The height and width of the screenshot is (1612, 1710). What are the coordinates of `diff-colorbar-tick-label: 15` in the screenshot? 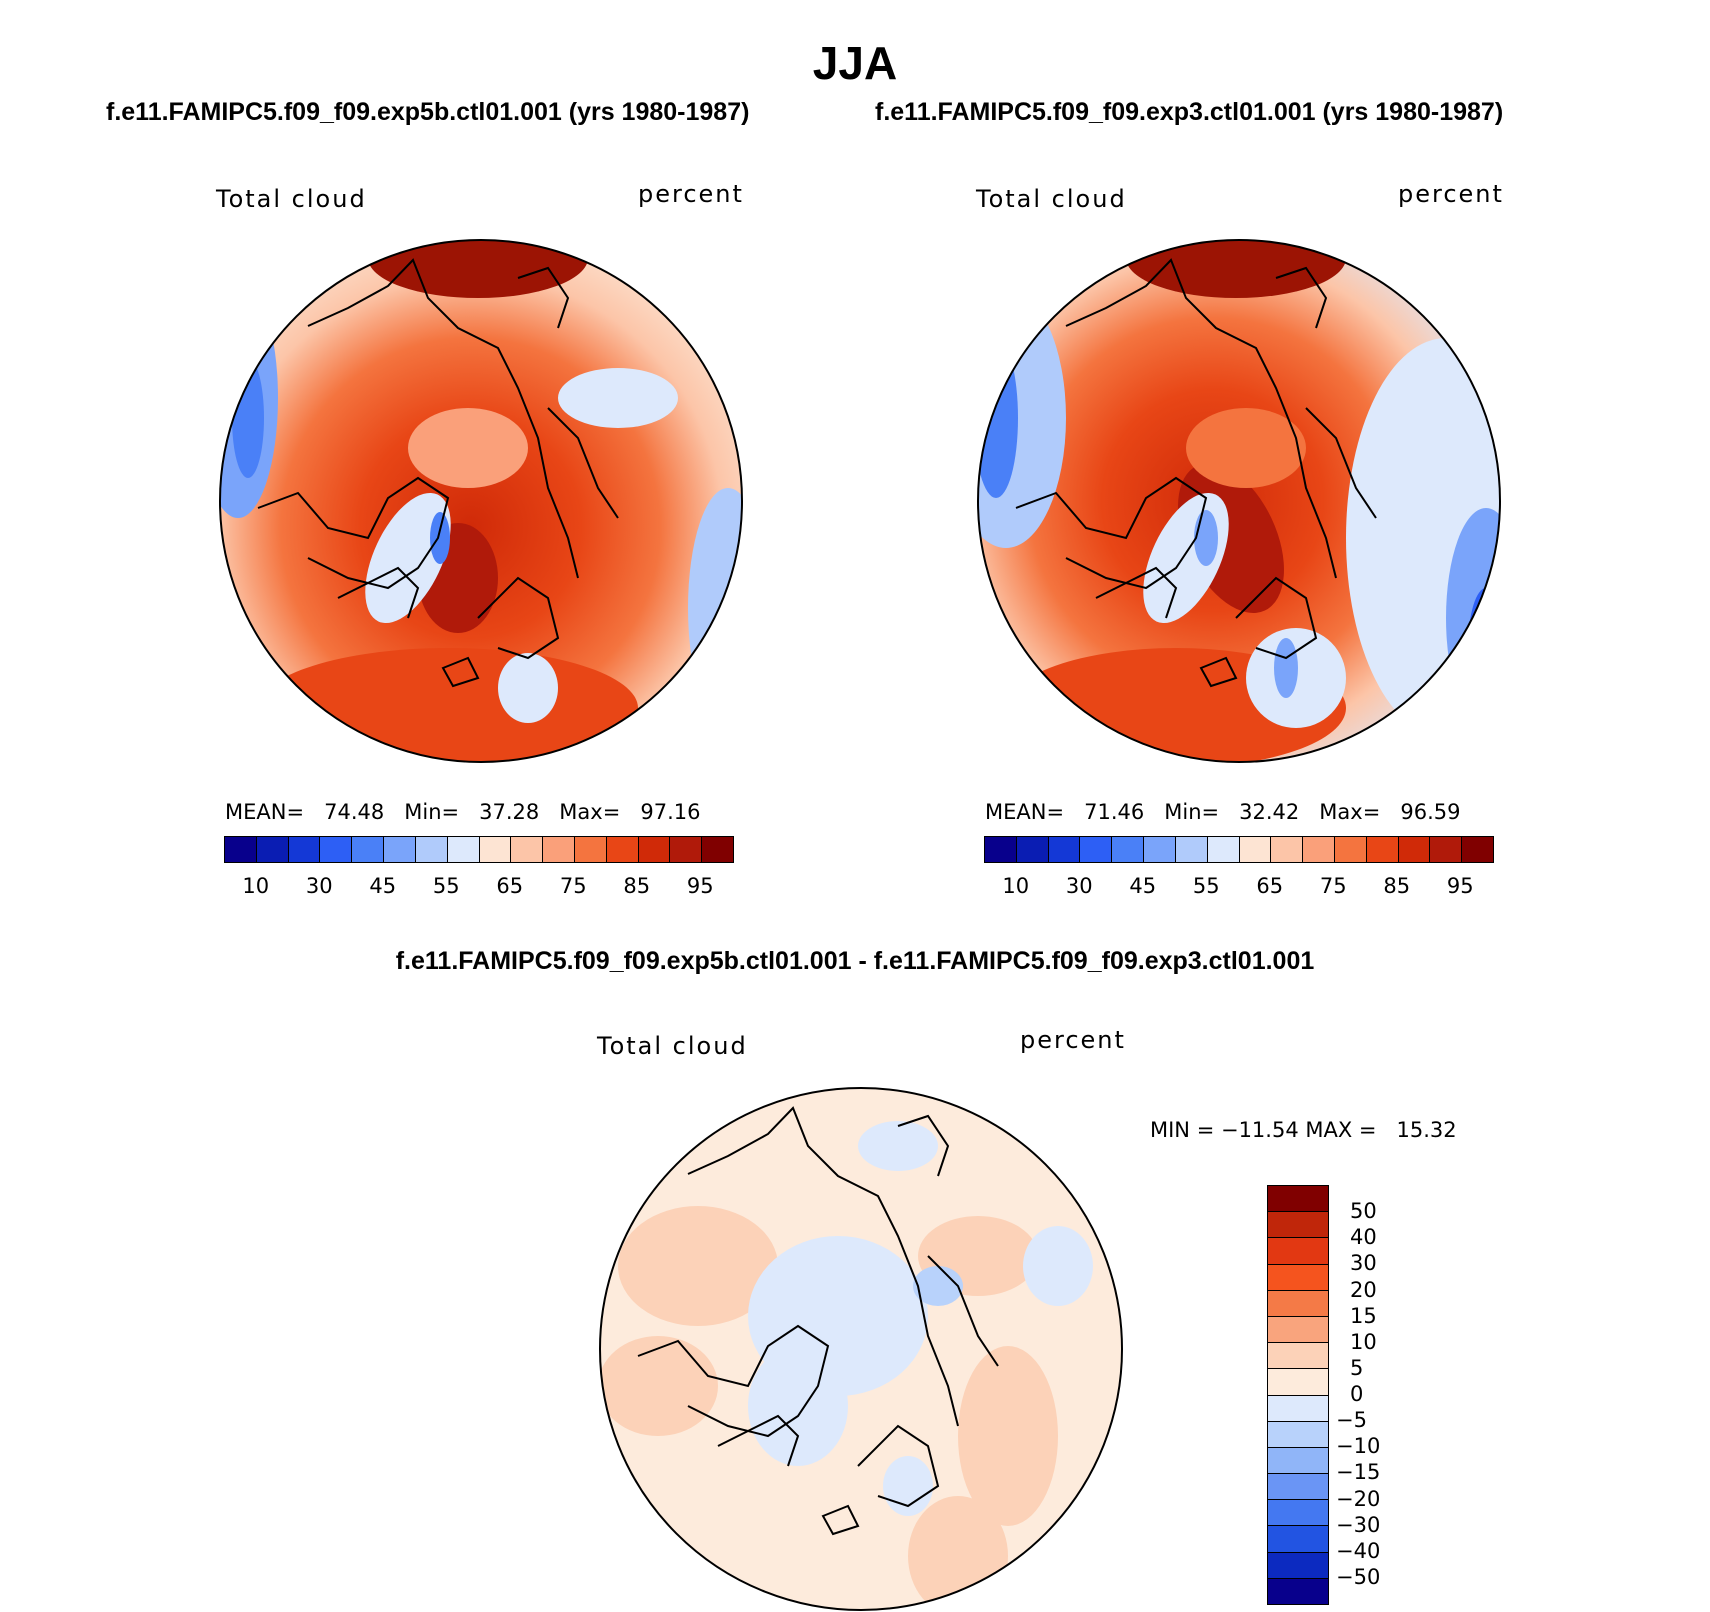 It's located at (1363, 1315).